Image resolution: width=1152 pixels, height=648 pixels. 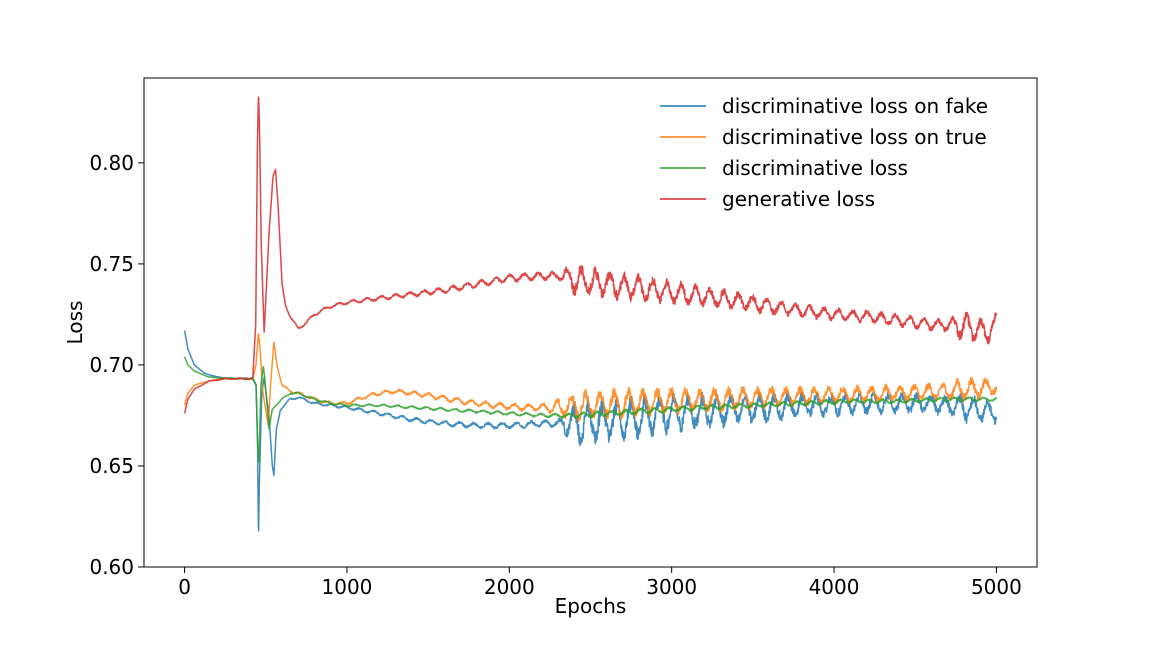 What do you see at coordinates (600, 583) in the screenshot?
I see `x-axis-ticks: 0 1000 2000 3000 4000 5000` at bounding box center [600, 583].